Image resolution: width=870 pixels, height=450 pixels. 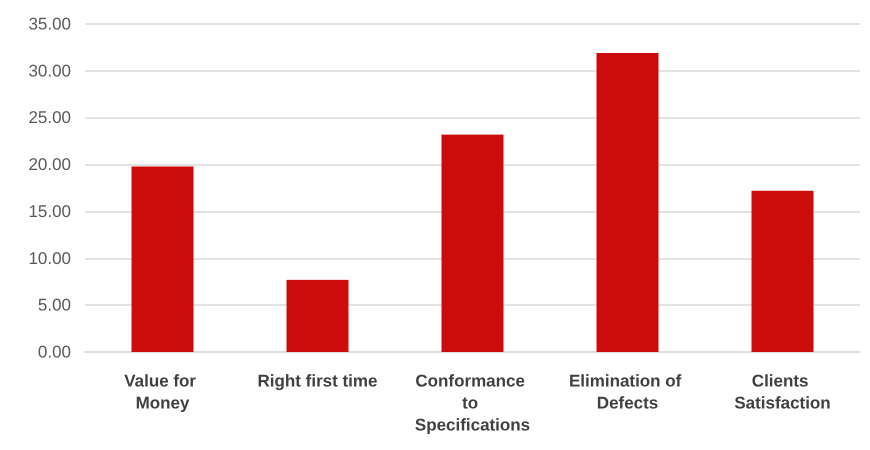 What do you see at coordinates (49, 118) in the screenshot?
I see `y-tick-label: 25.00` at bounding box center [49, 118].